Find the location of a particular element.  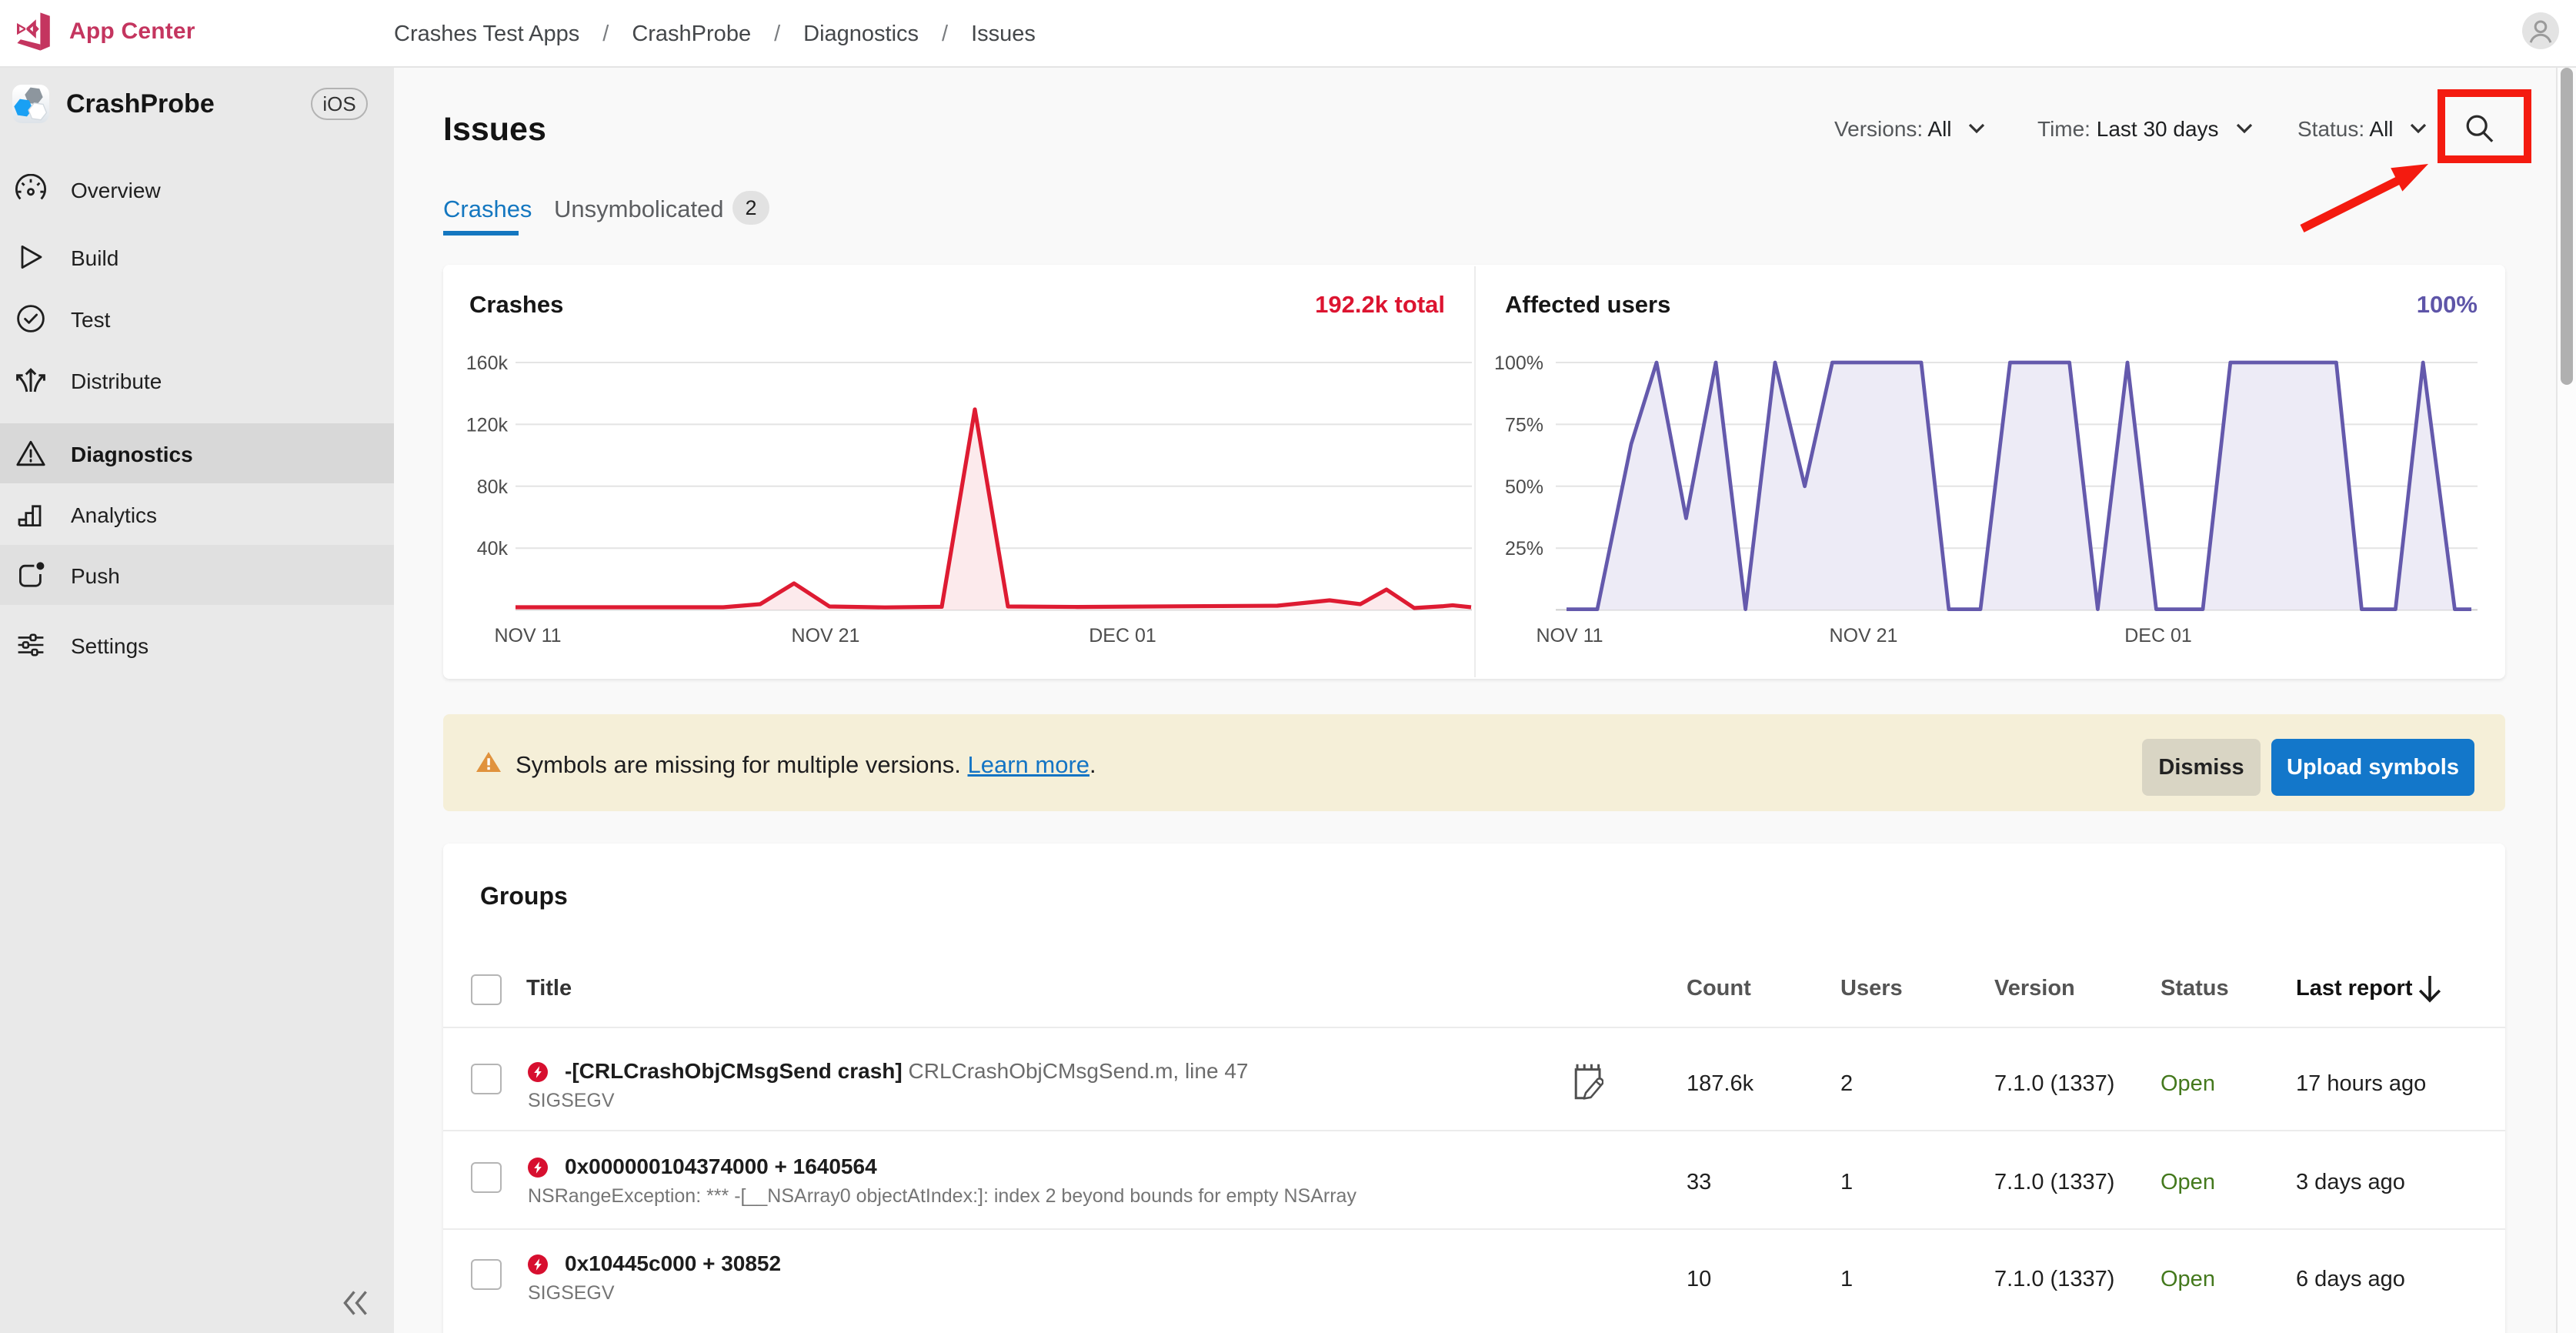

svg-text: 25% is located at coordinates (1524, 549).